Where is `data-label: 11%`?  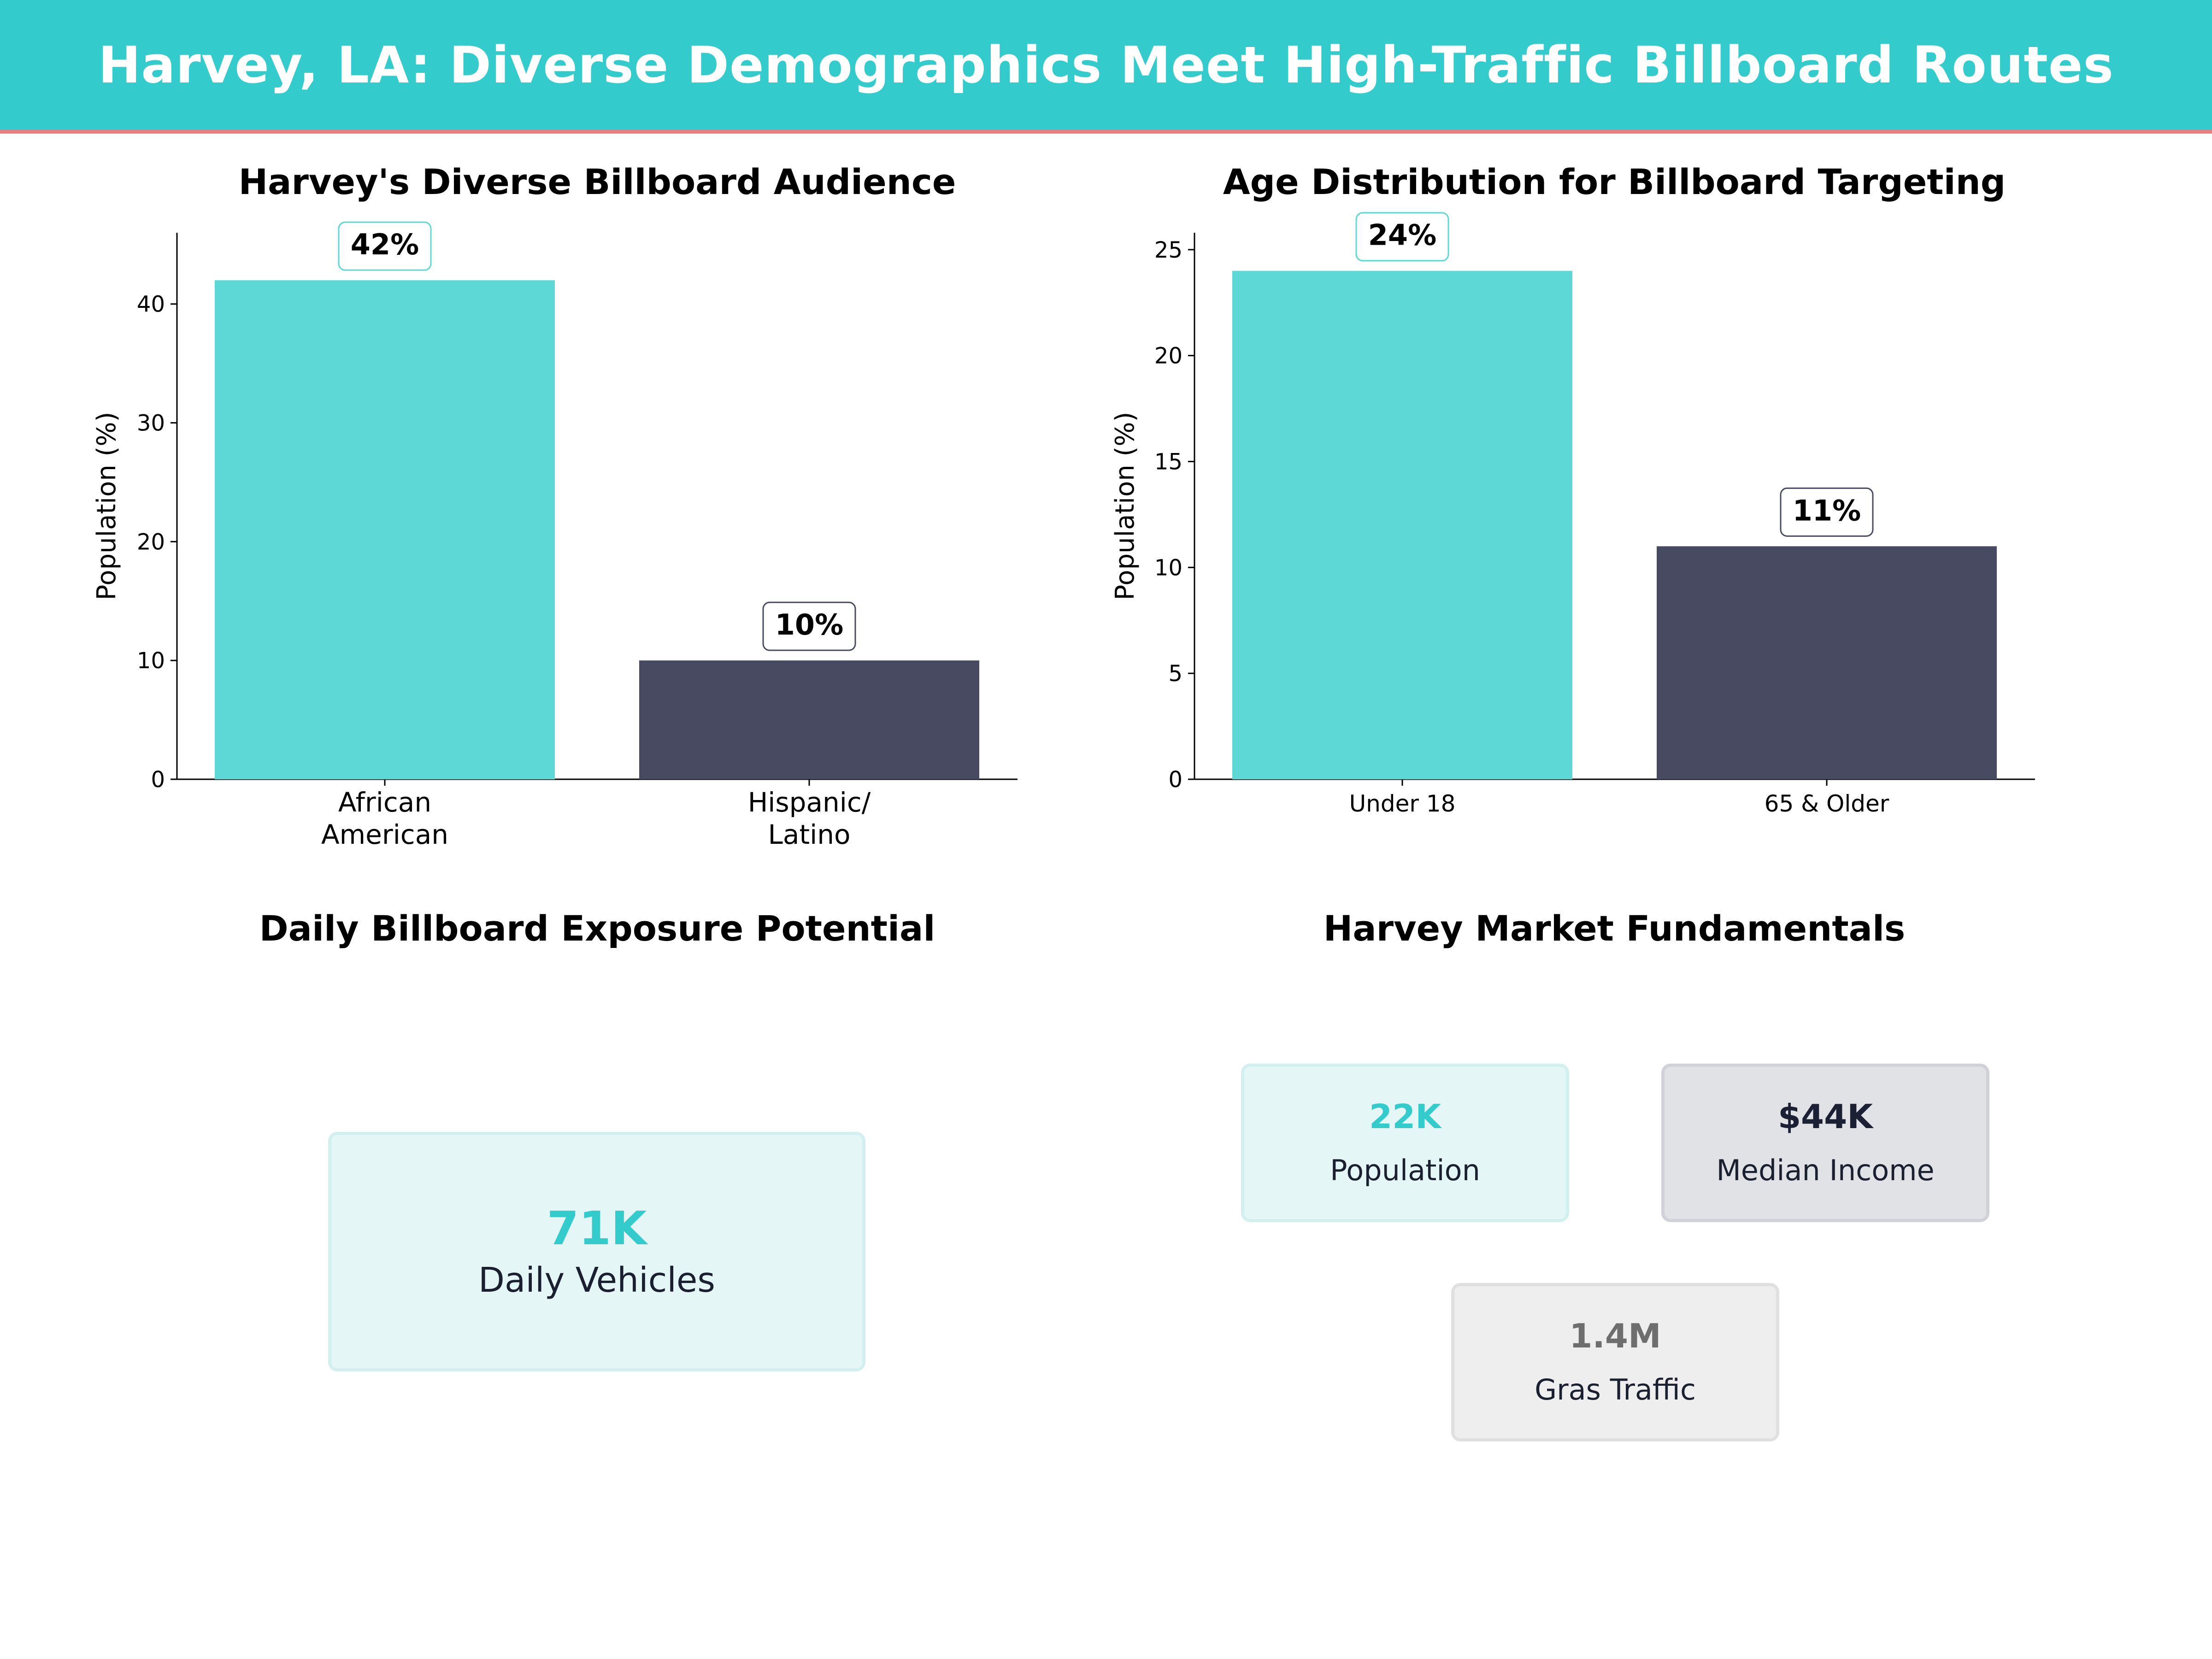 data-label: 11% is located at coordinates (1827, 510).